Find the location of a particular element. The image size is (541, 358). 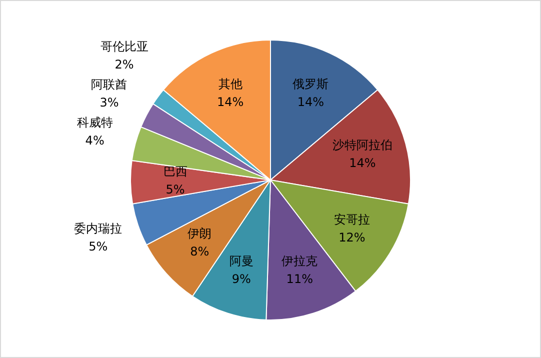

slice-label: 沙特阿拉伯 is located at coordinates (362, 145).